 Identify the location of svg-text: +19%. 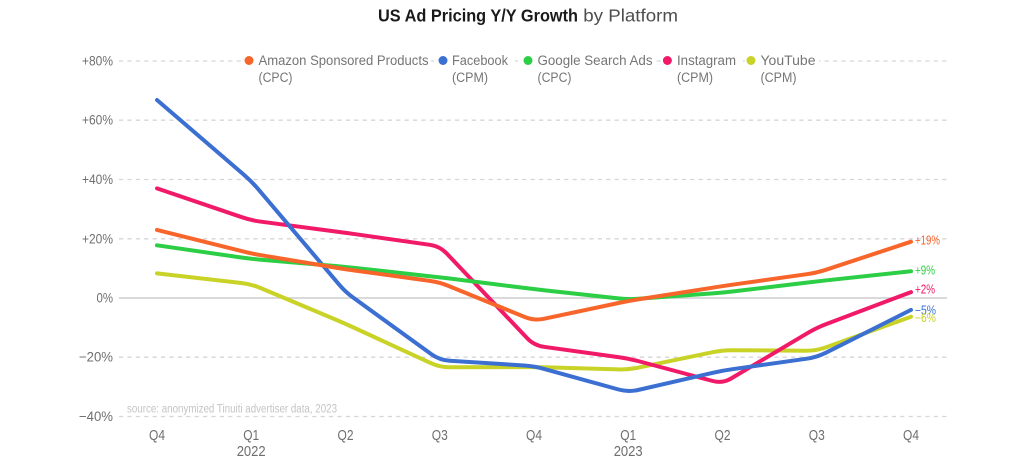
(927, 241).